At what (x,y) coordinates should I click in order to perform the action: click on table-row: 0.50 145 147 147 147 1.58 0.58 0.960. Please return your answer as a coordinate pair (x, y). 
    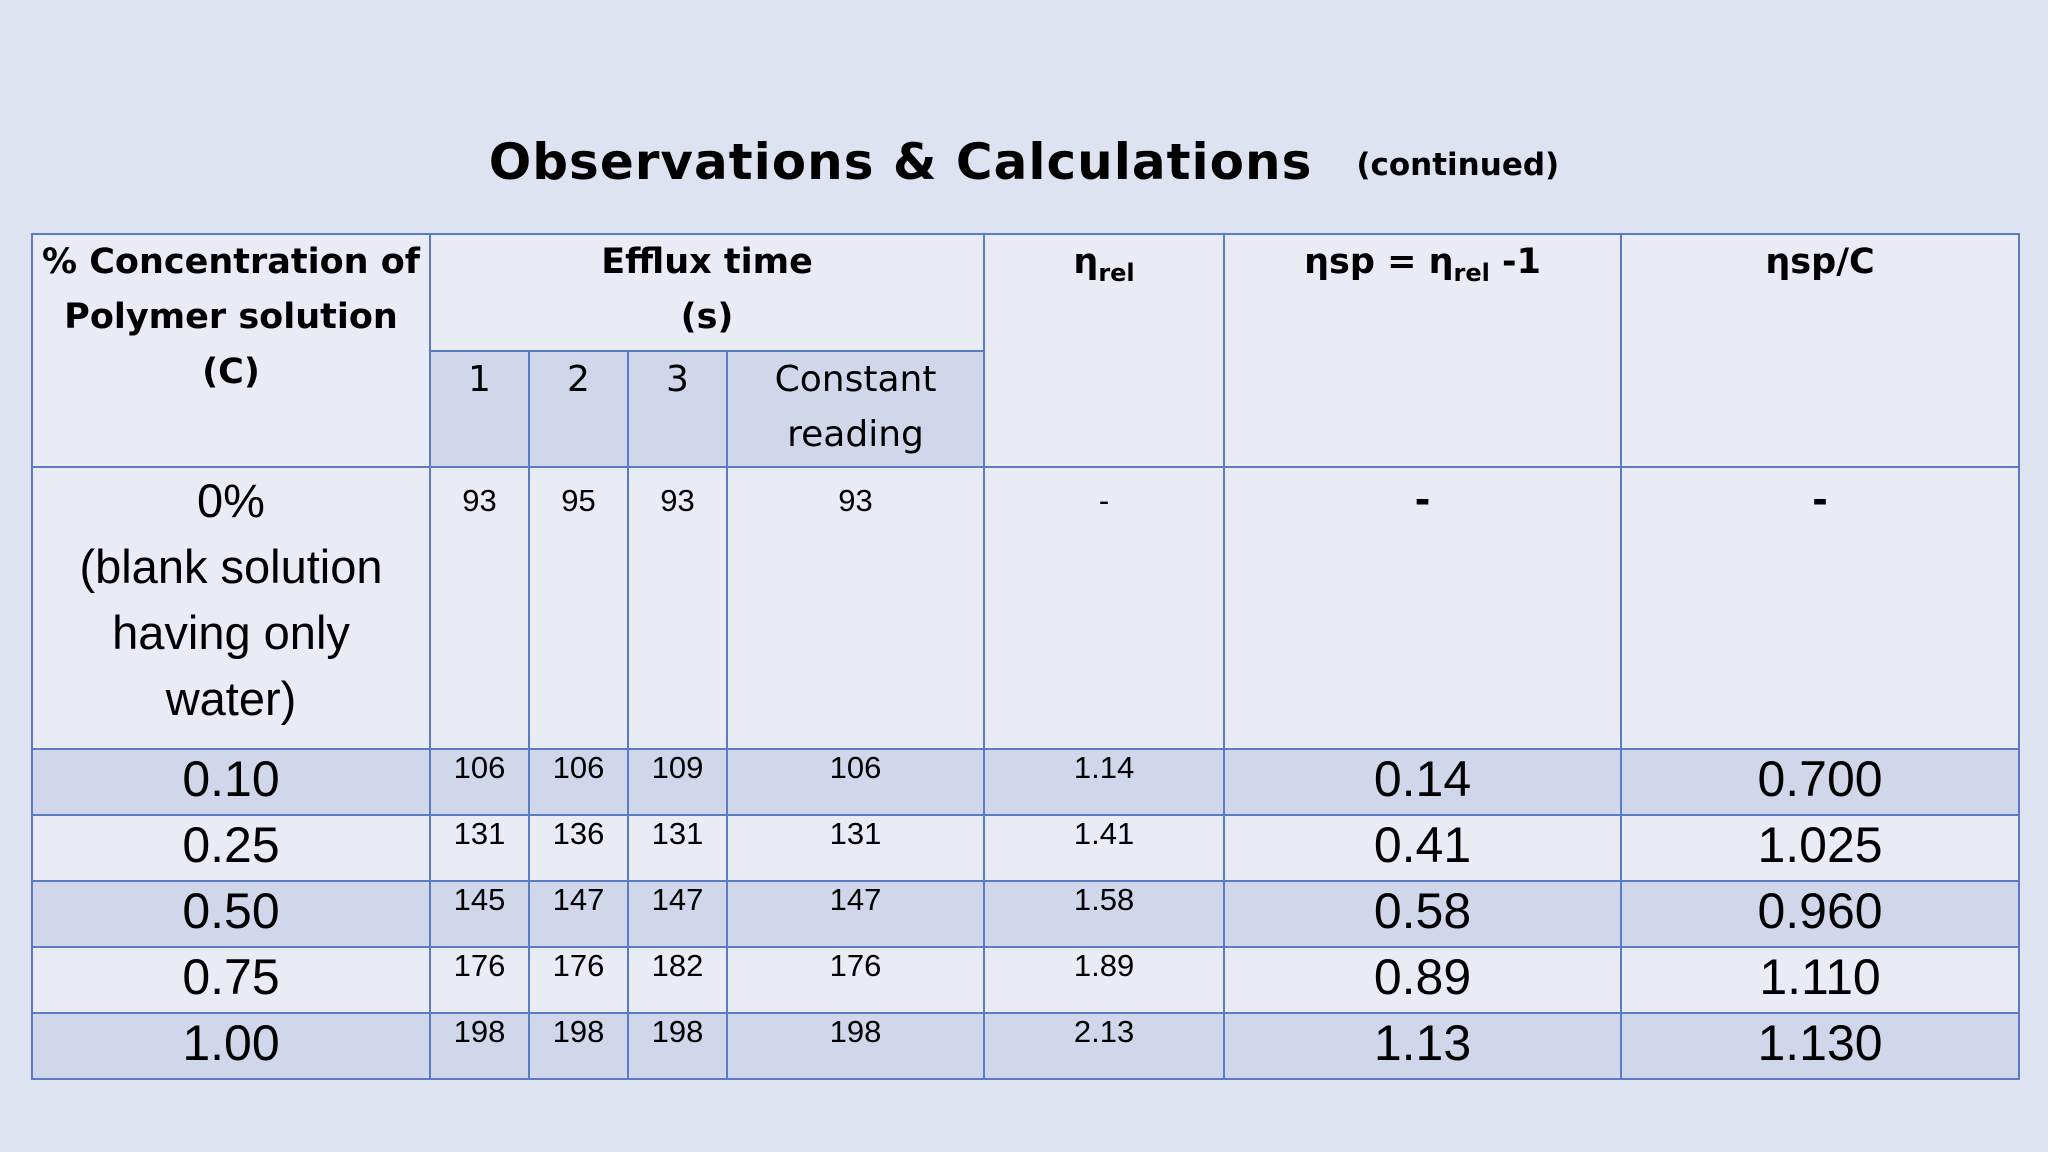
    Looking at the image, I should click on (1026, 914).